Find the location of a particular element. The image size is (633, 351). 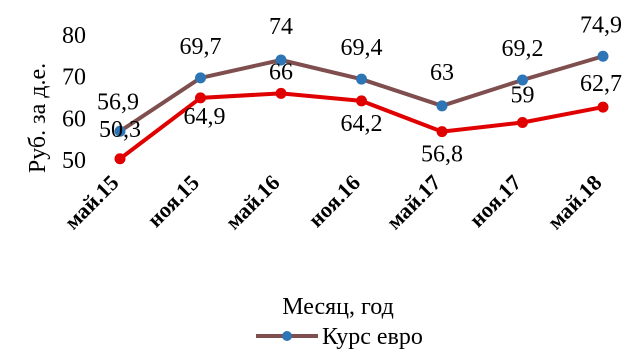

series-2-data-label: 50,3 is located at coordinates (120, 130).